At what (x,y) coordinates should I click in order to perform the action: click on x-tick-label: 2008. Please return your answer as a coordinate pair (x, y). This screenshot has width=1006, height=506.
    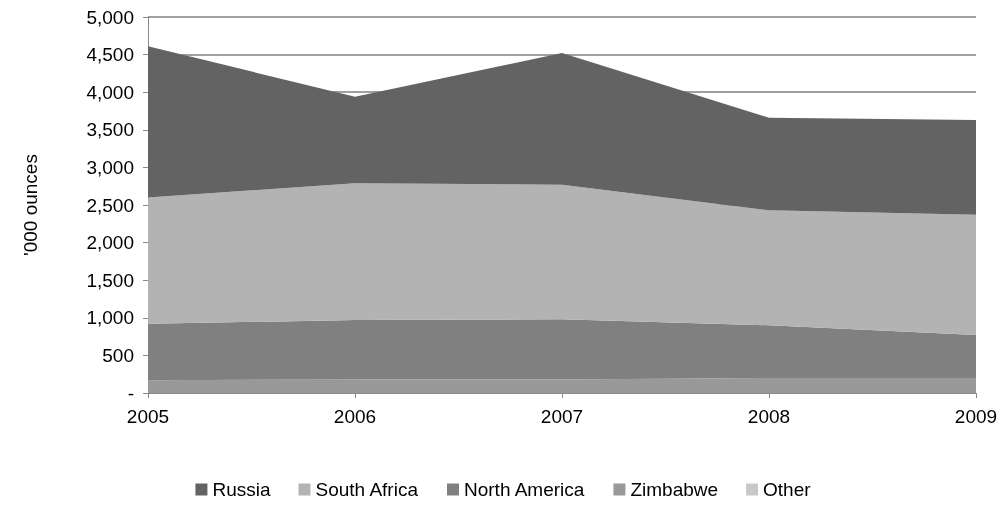
    Looking at the image, I should click on (769, 416).